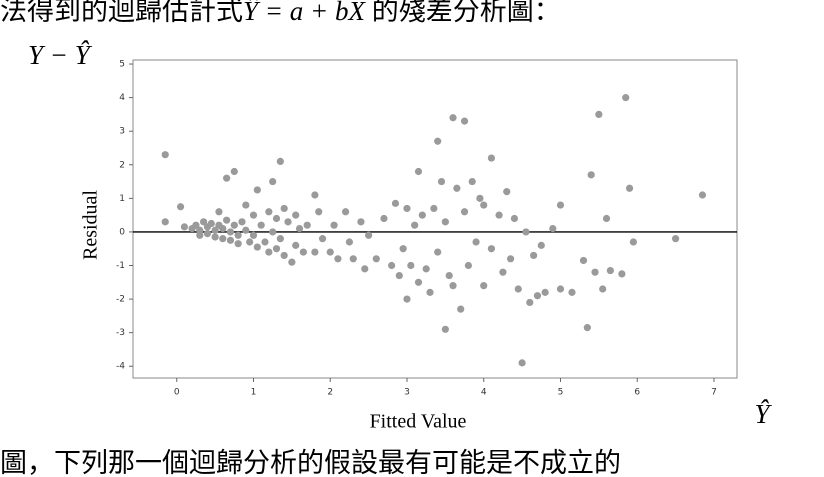 This screenshot has width=824, height=477. What do you see at coordinates (122, 165) in the screenshot?
I see `y-tick-label: 2` at bounding box center [122, 165].